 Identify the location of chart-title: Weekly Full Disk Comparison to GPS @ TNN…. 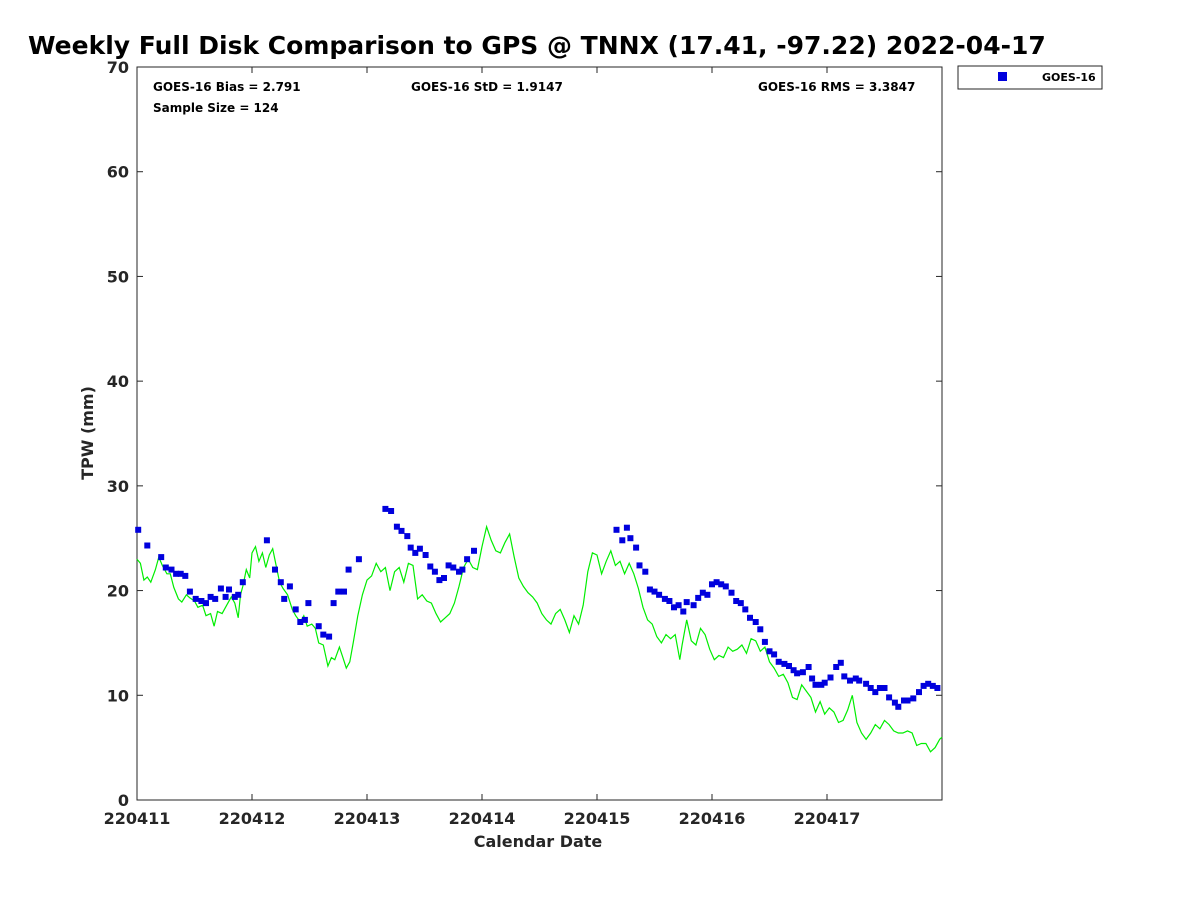
(537, 45).